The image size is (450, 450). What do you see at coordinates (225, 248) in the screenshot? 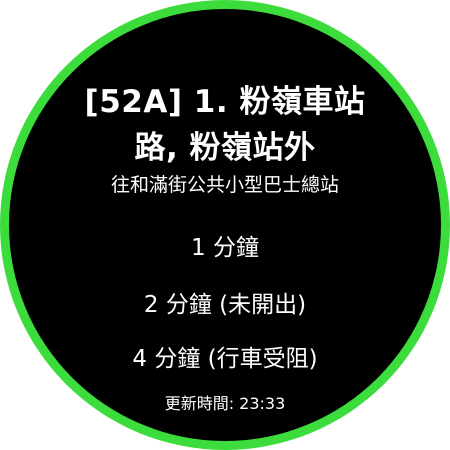
I see `eta-item: 1 分鐘` at bounding box center [225, 248].